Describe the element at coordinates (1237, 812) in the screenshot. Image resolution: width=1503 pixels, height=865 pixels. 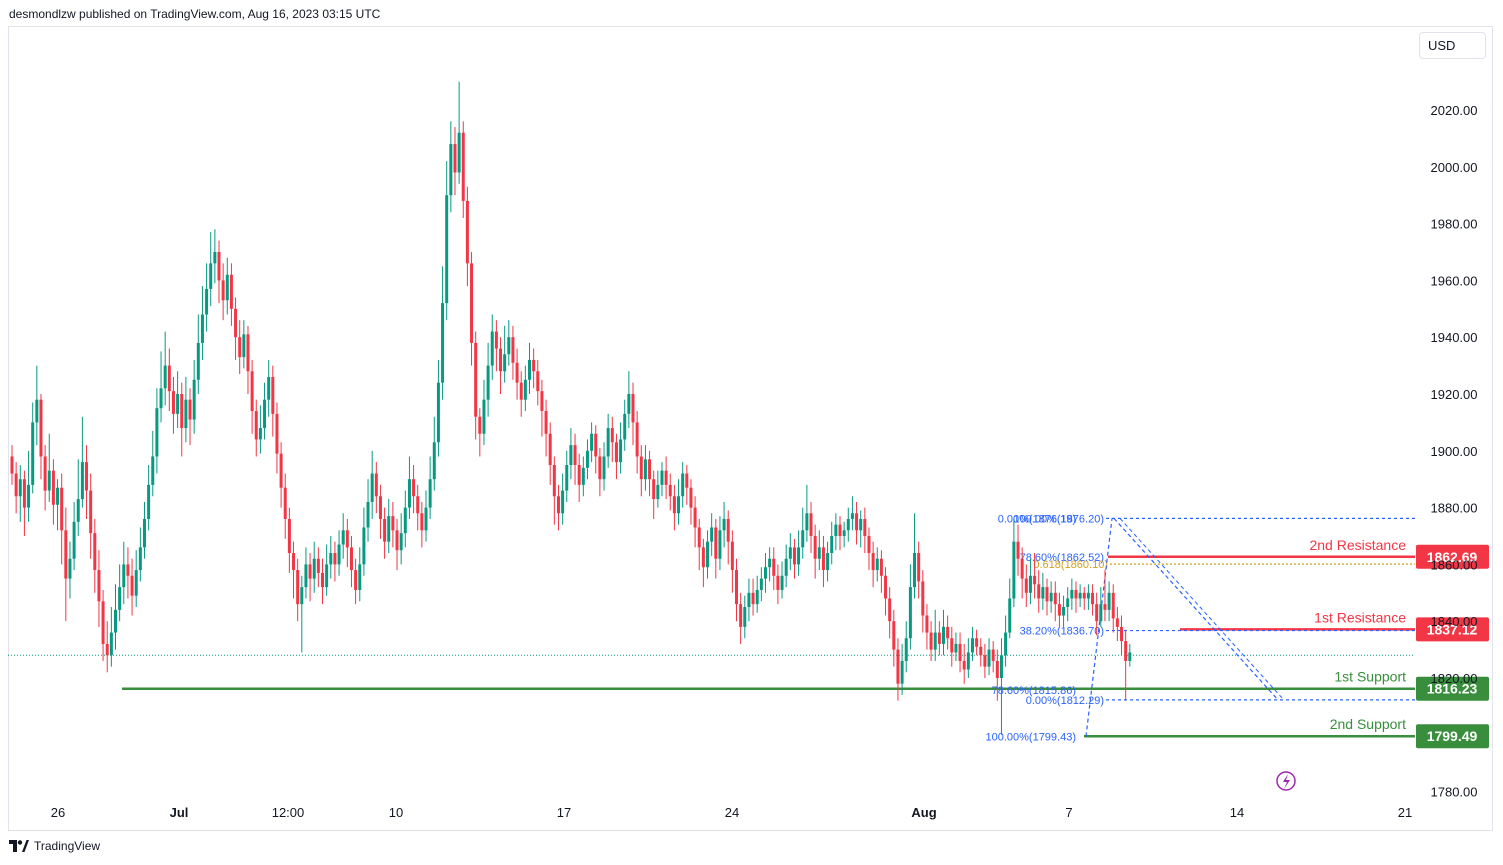
I see `x-tick-8: 14` at that location.